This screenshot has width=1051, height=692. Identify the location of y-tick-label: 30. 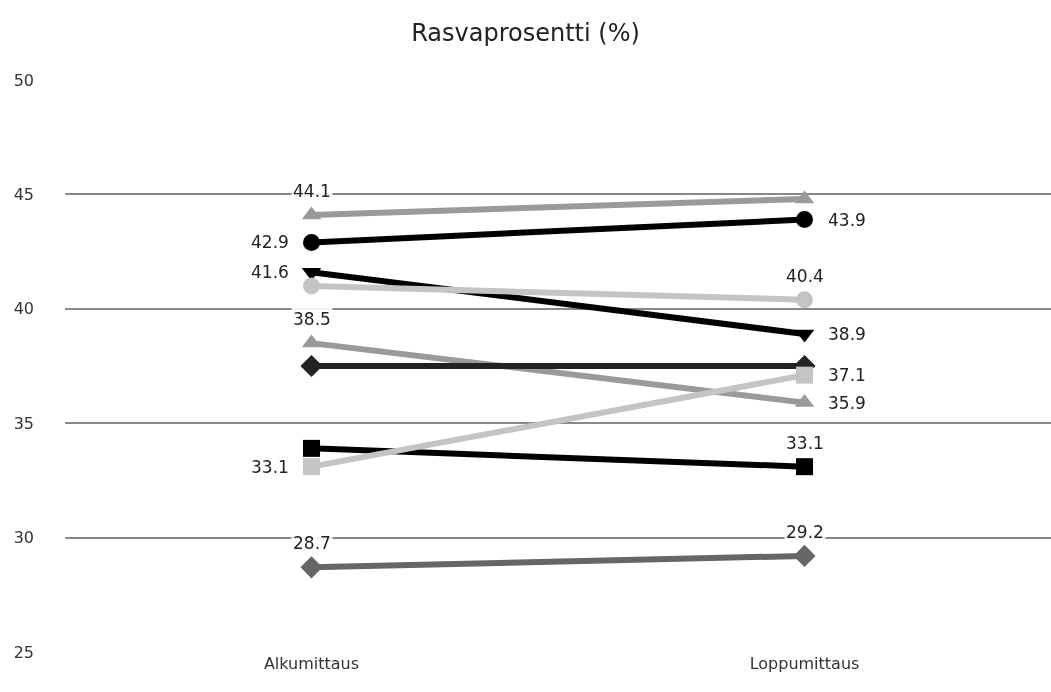
(23, 538).